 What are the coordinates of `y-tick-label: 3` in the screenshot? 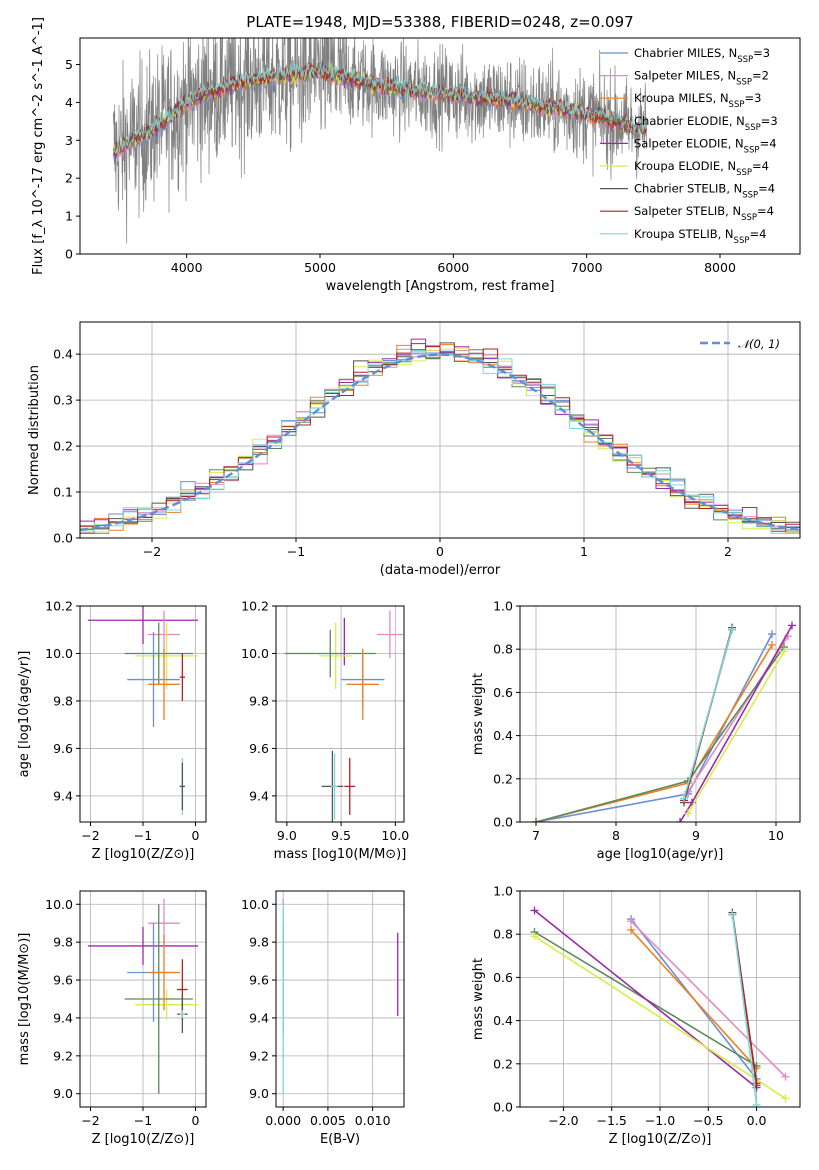 It's located at (69, 140).